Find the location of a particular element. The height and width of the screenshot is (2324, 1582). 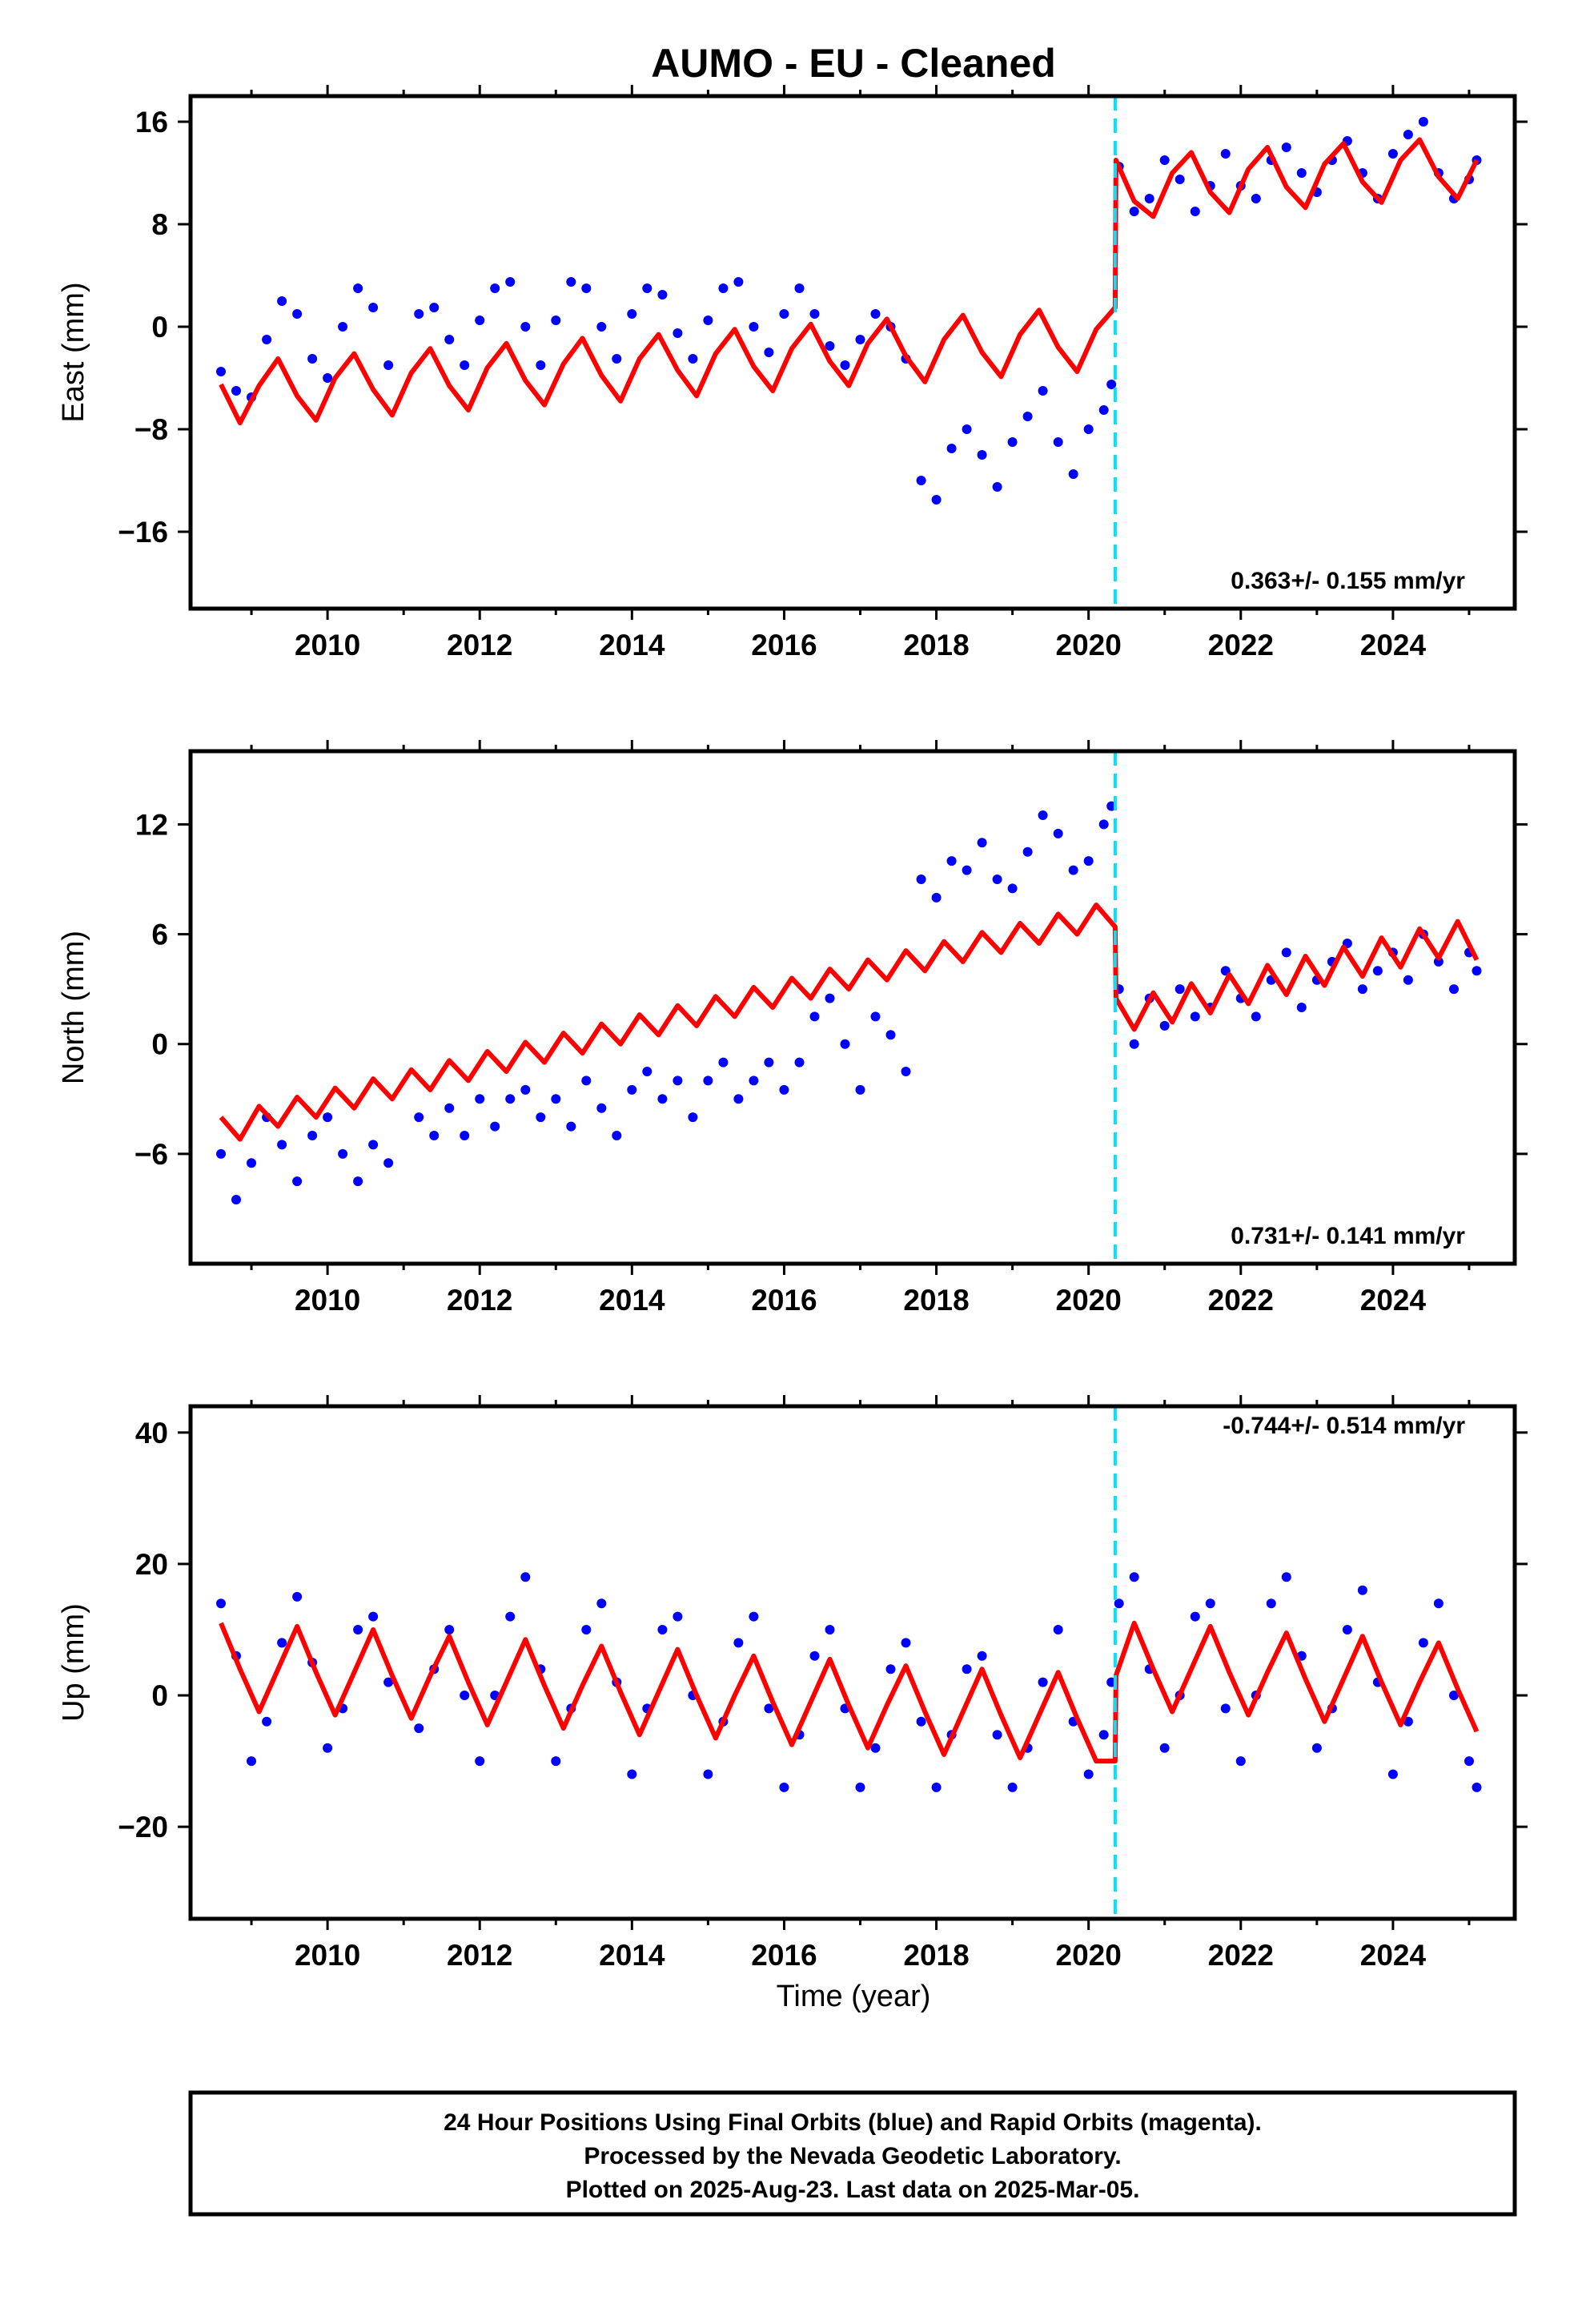

up-ytick-label: 0 is located at coordinates (159, 1696).